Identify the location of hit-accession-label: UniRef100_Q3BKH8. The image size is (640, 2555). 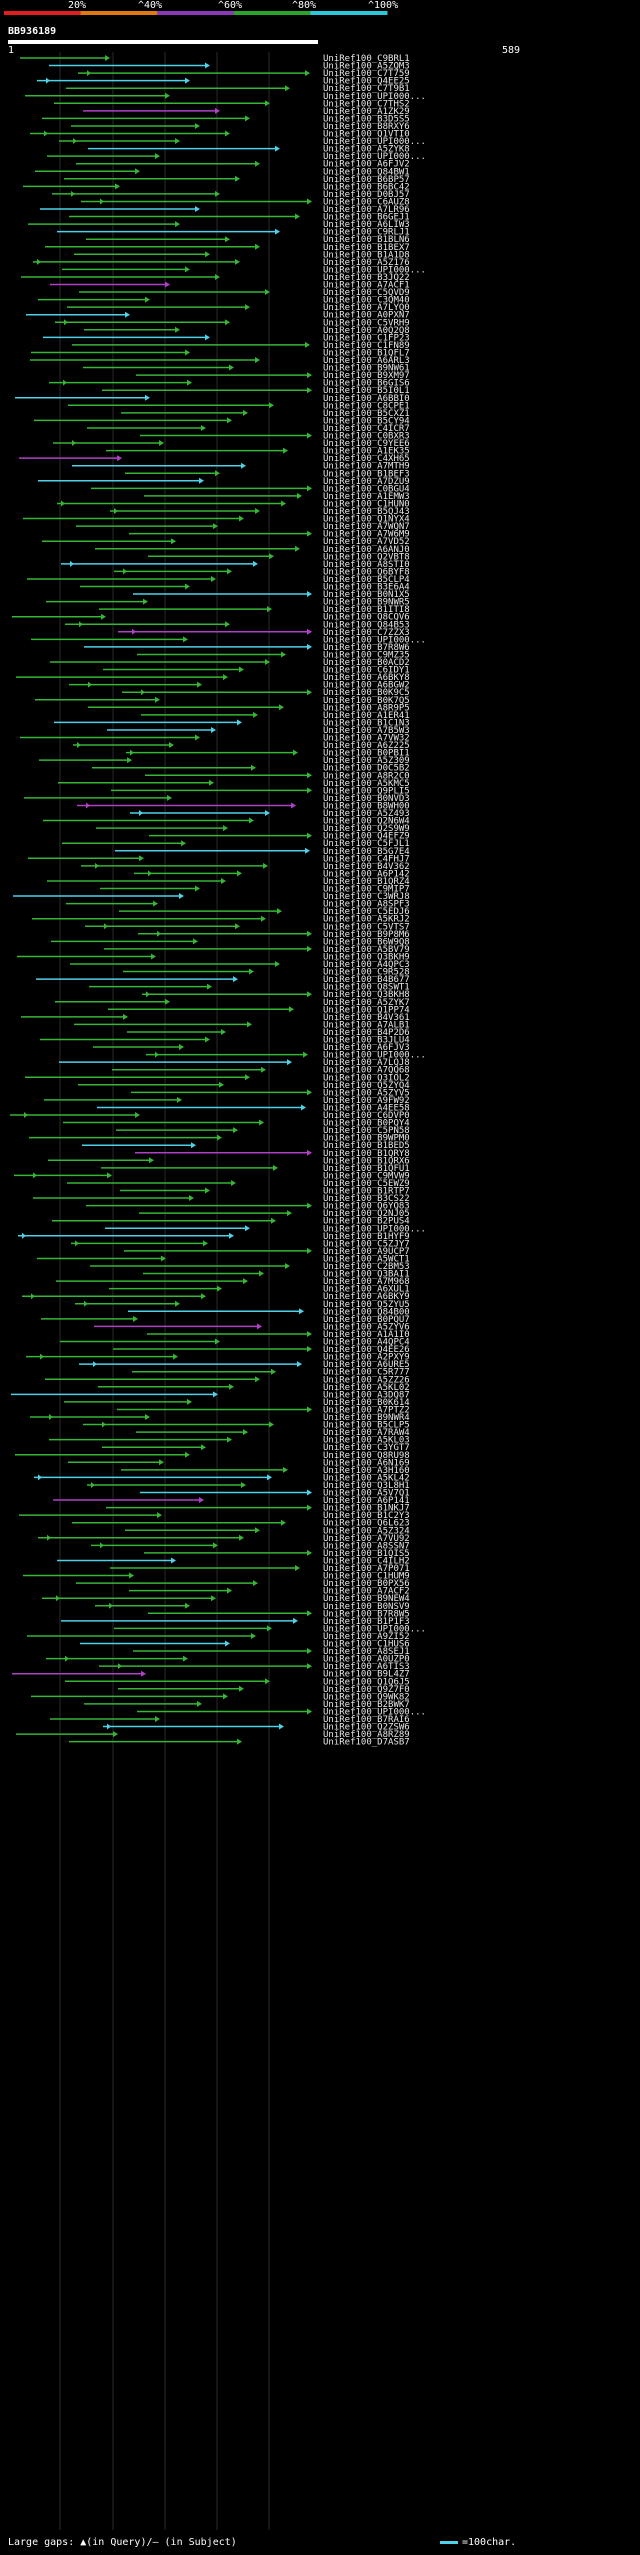
(366, 995).